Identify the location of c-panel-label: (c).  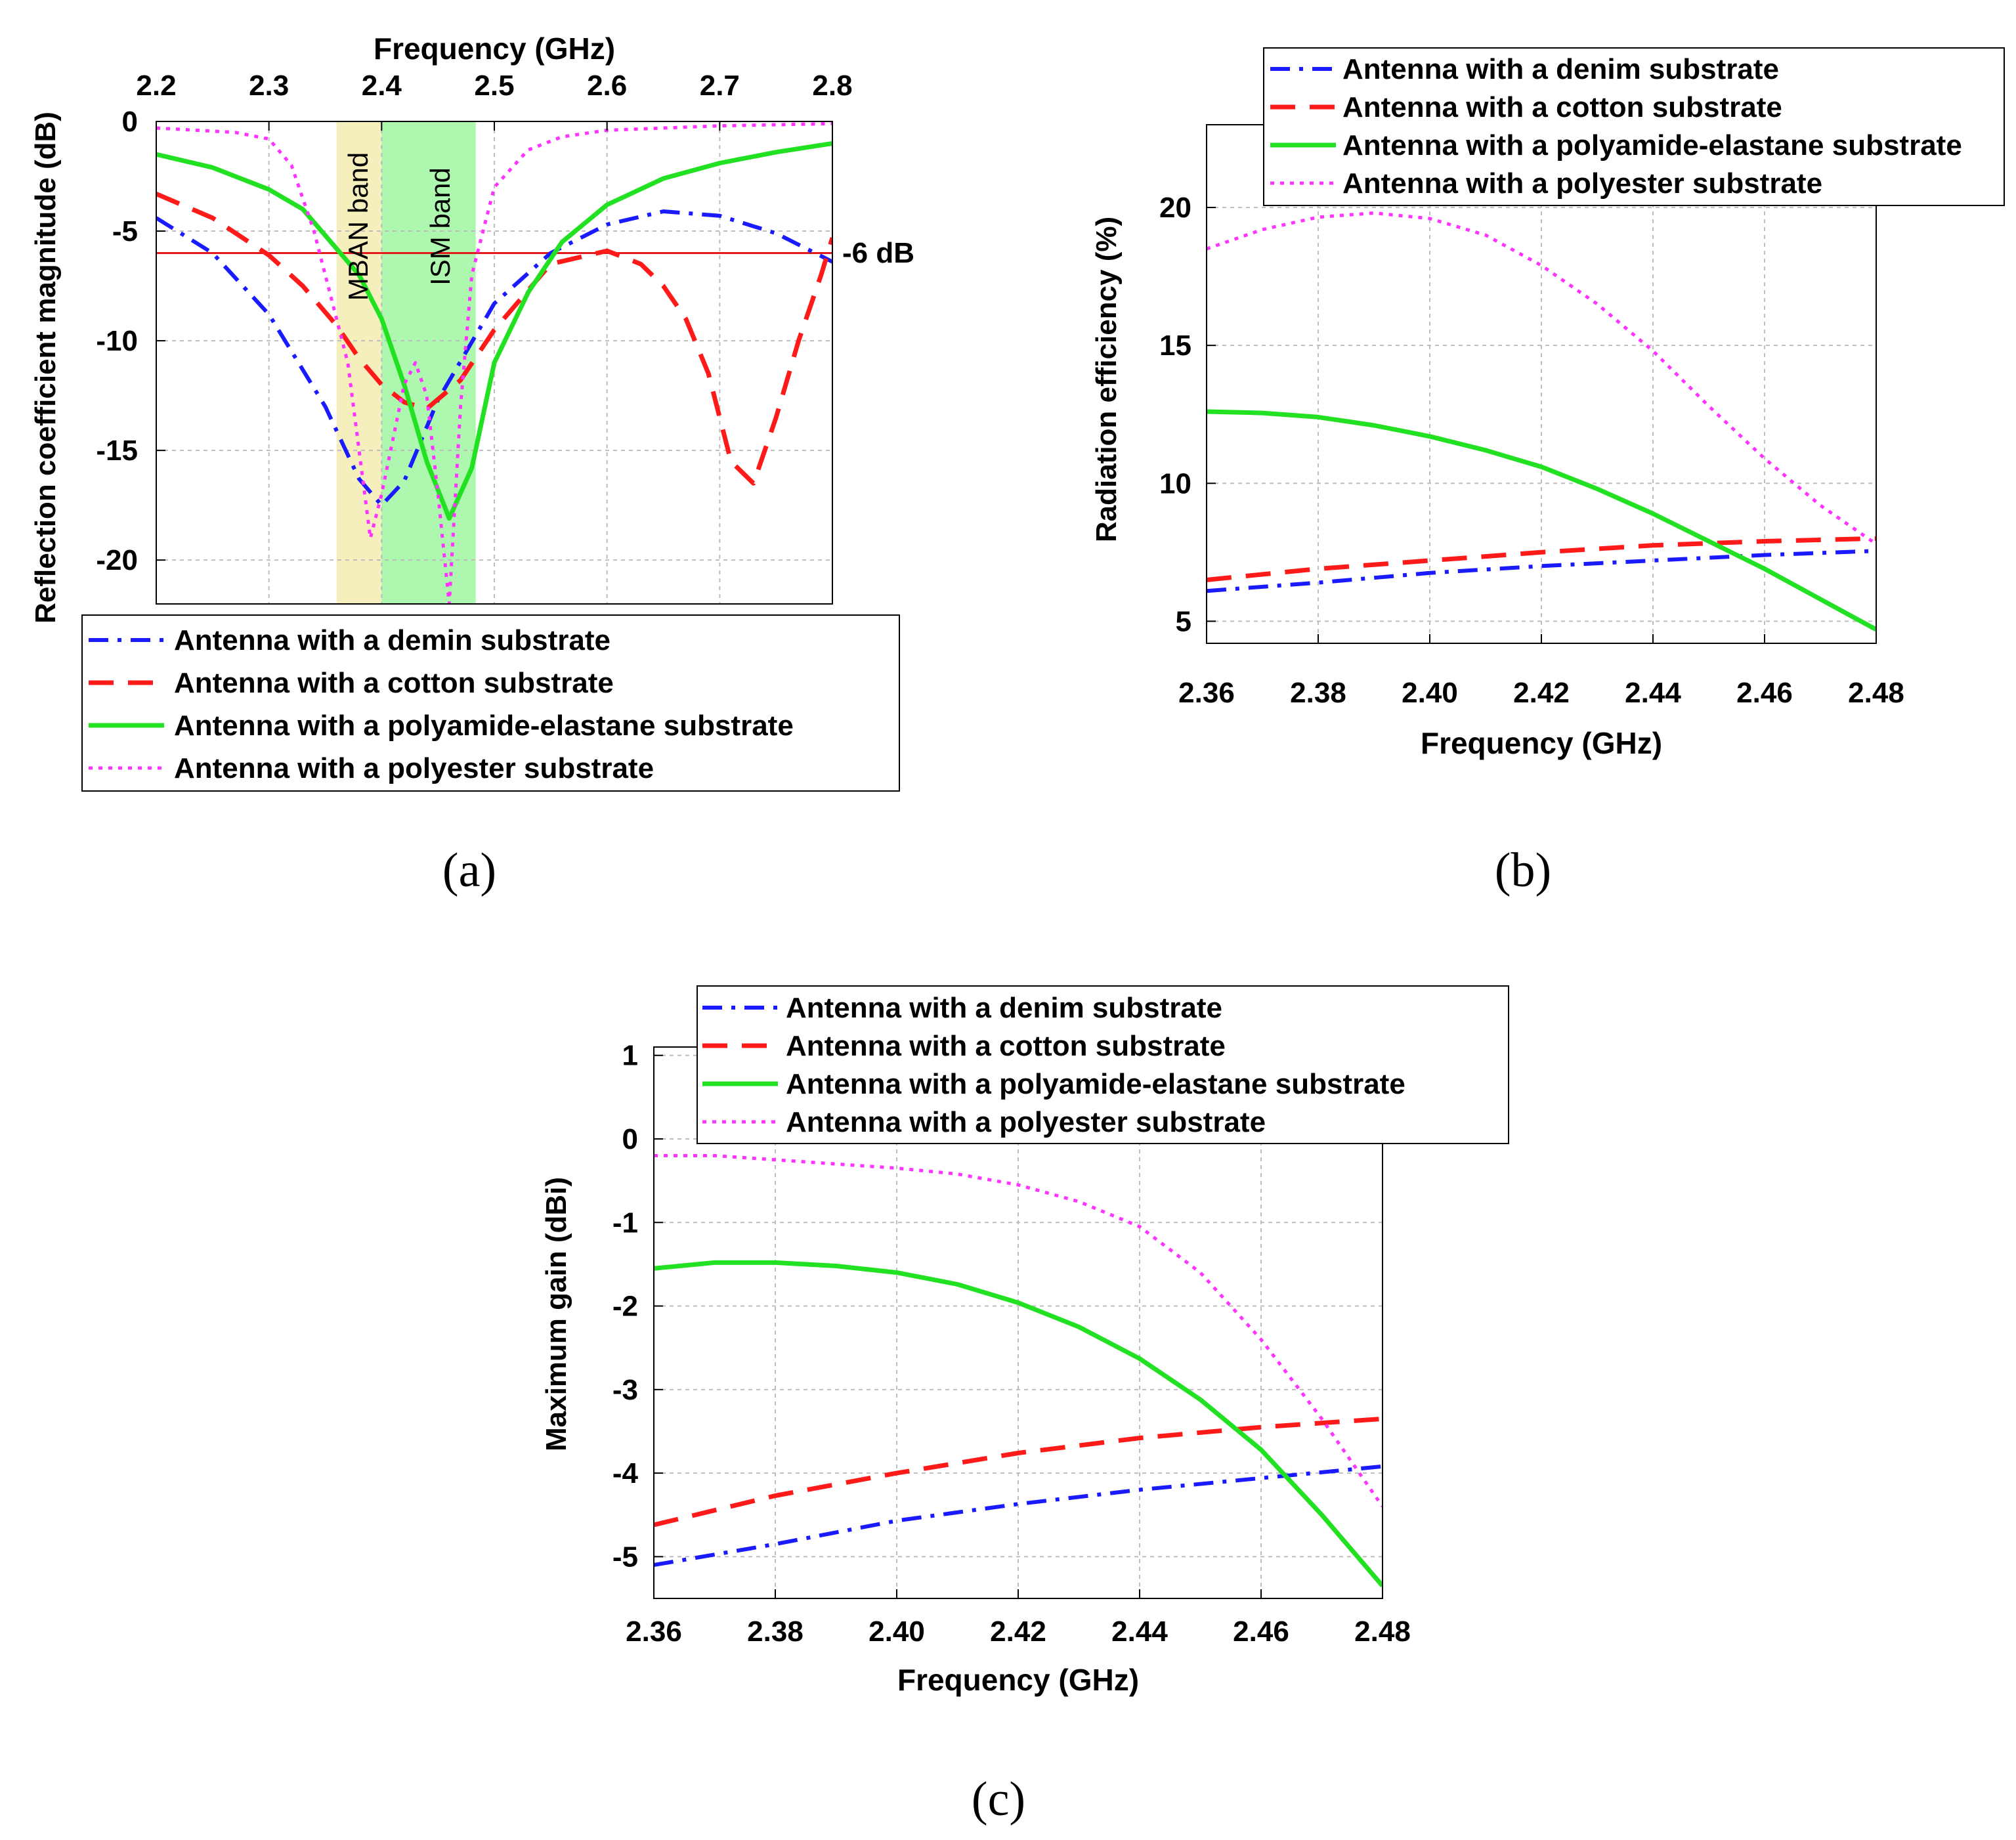
(999, 1799).